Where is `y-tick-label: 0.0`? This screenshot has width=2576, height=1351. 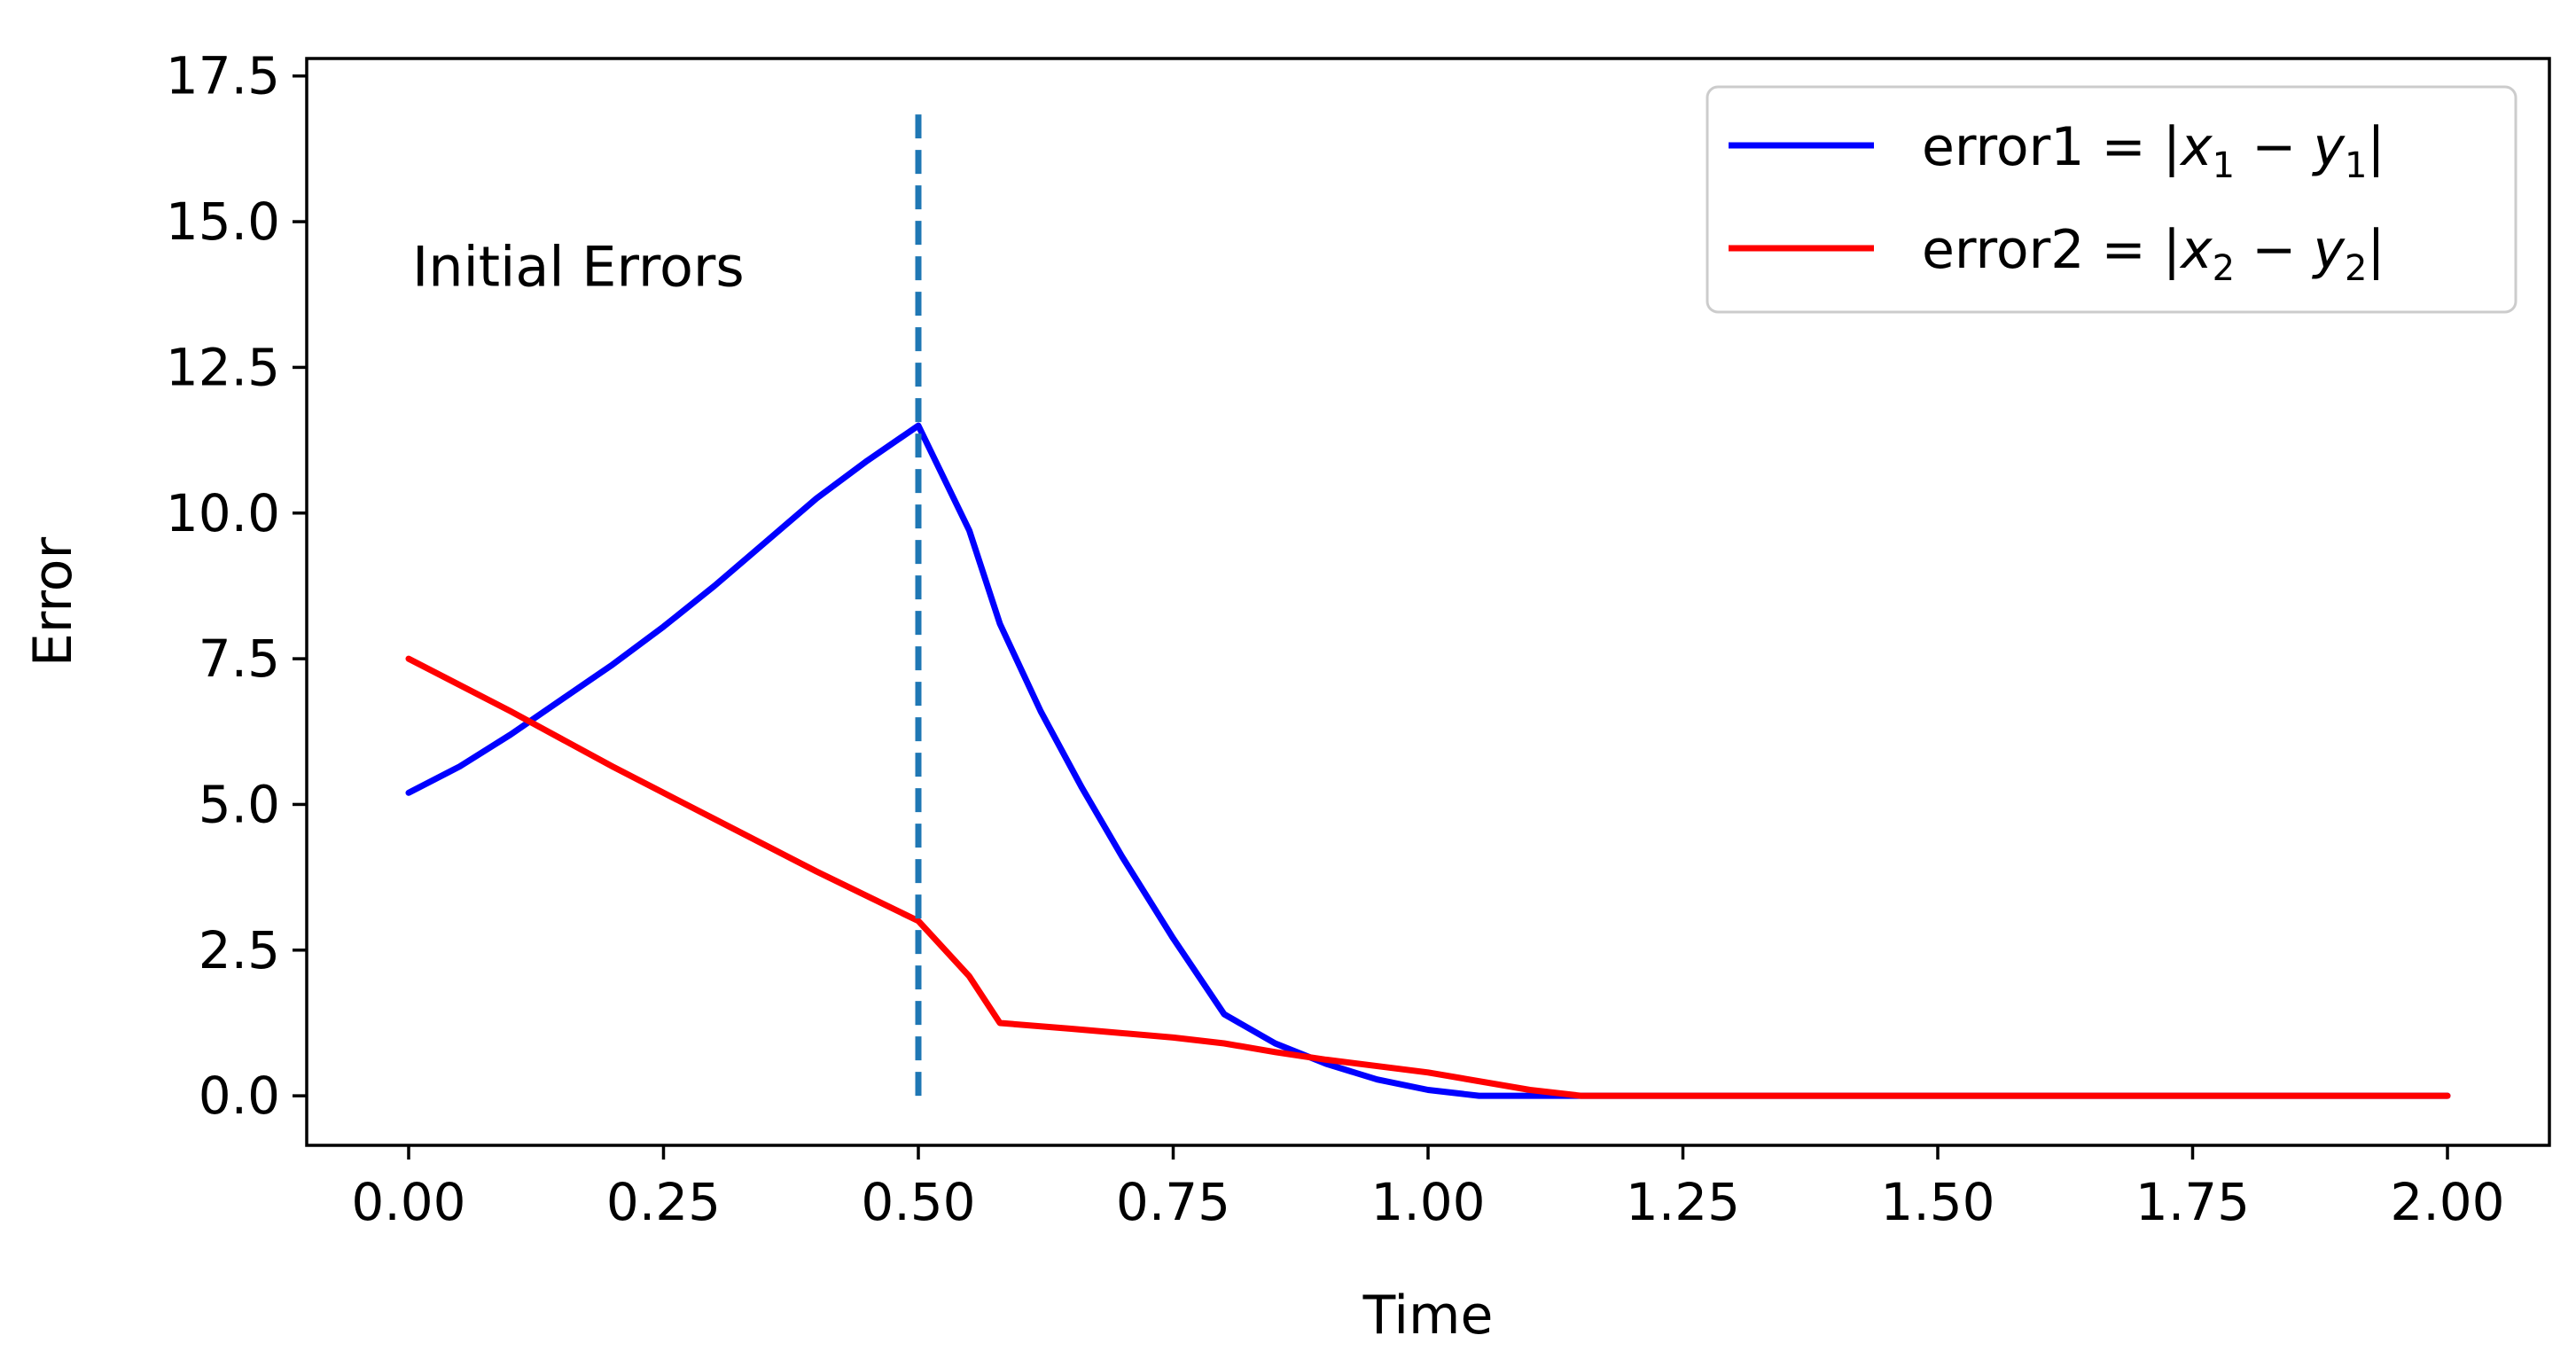
y-tick-label: 0.0 is located at coordinates (239, 1096).